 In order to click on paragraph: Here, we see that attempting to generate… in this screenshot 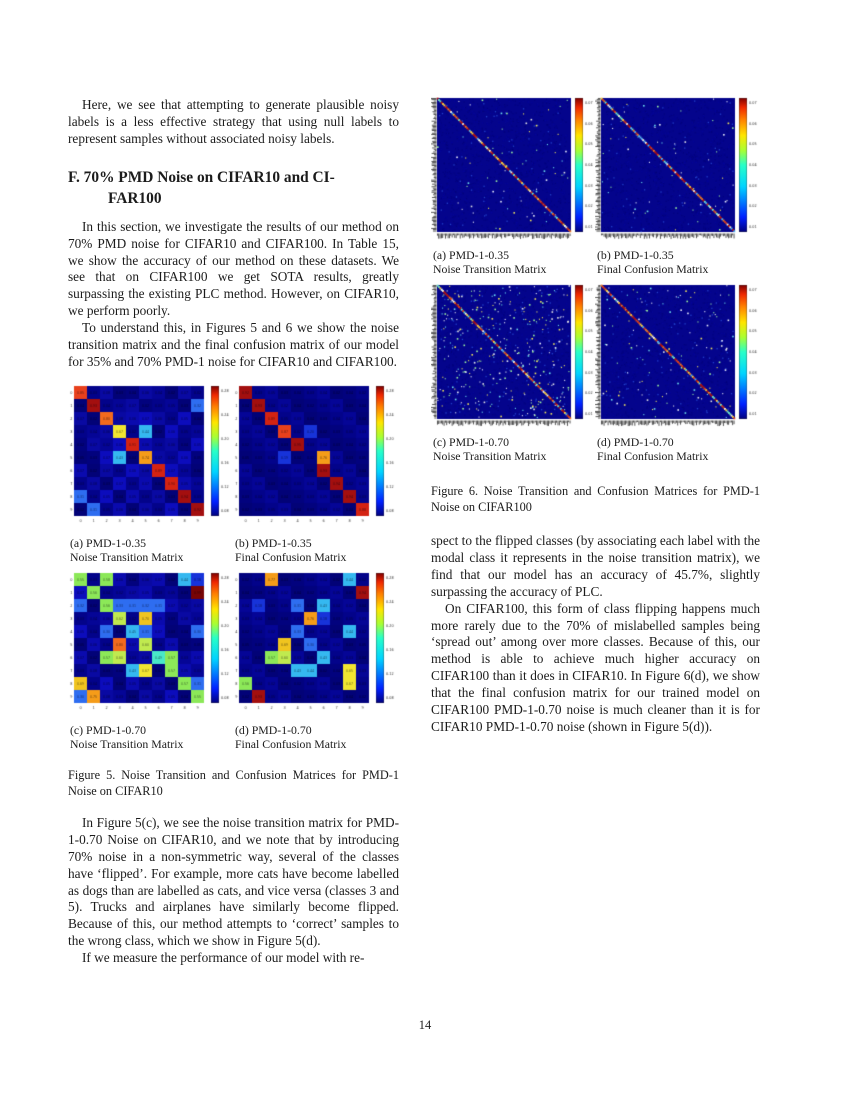, I will do `click(233, 121)`.